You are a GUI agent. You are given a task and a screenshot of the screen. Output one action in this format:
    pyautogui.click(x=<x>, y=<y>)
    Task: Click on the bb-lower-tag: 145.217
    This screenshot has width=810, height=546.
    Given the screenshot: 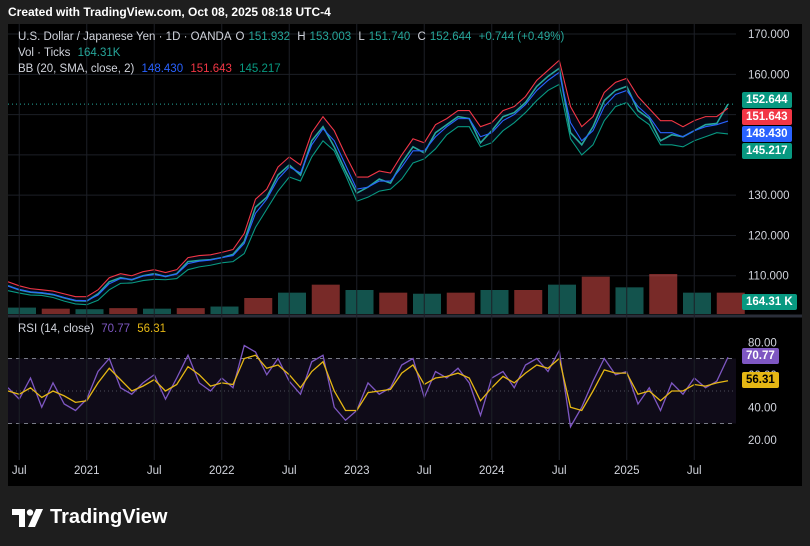 What is the action you would take?
    pyautogui.click(x=767, y=151)
    